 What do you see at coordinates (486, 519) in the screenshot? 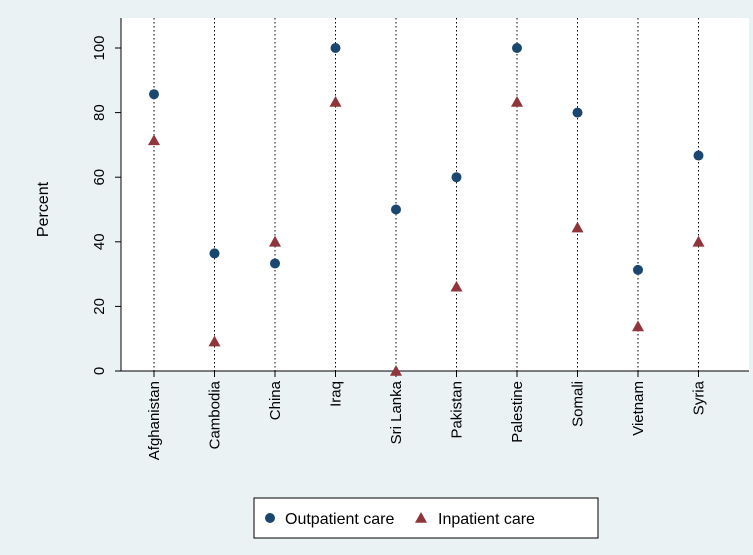
I see `legend-label: Inpatient care` at bounding box center [486, 519].